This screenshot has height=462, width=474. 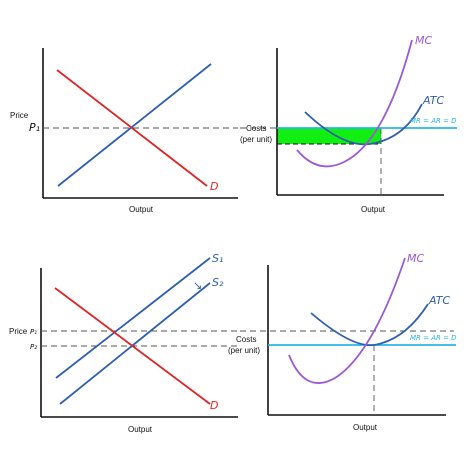 I want to click on market-bottom-s1-label: S₁, so click(x=217, y=258).